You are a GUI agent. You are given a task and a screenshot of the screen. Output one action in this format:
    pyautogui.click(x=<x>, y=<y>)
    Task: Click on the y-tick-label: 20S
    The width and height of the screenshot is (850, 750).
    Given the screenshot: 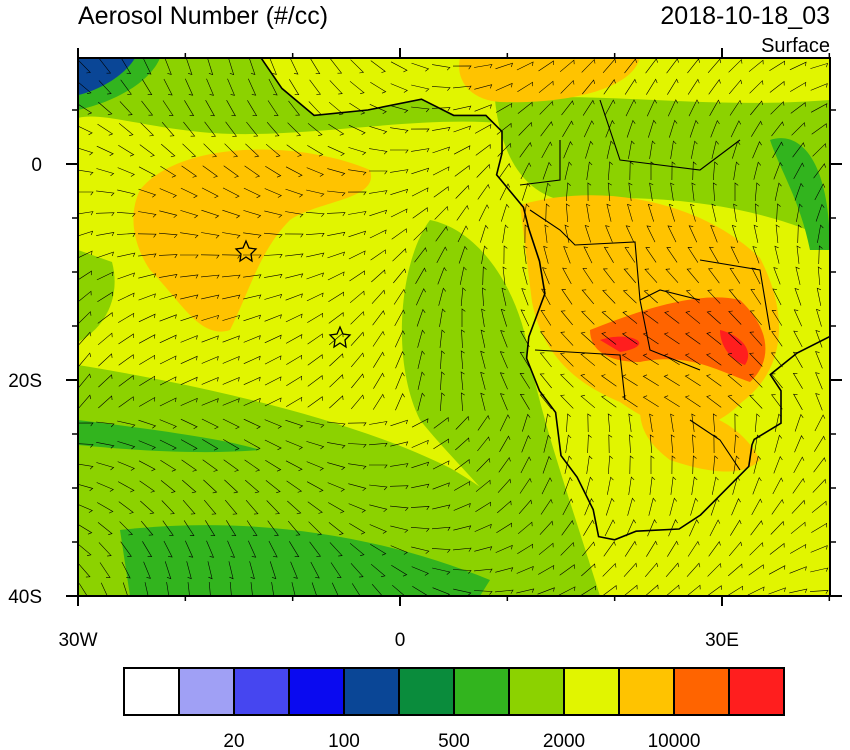 What is the action you would take?
    pyautogui.click(x=25, y=381)
    